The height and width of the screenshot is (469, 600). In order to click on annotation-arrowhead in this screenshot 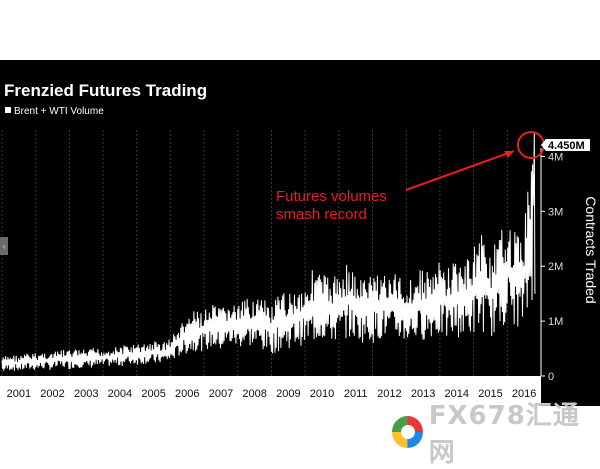, I will do `click(509, 154)`.